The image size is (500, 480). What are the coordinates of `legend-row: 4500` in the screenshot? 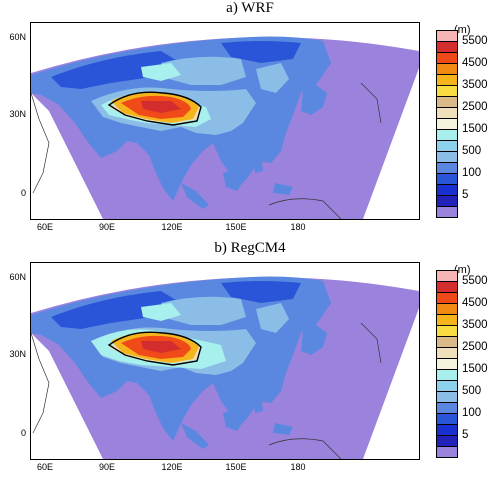 It's located at (466, 63).